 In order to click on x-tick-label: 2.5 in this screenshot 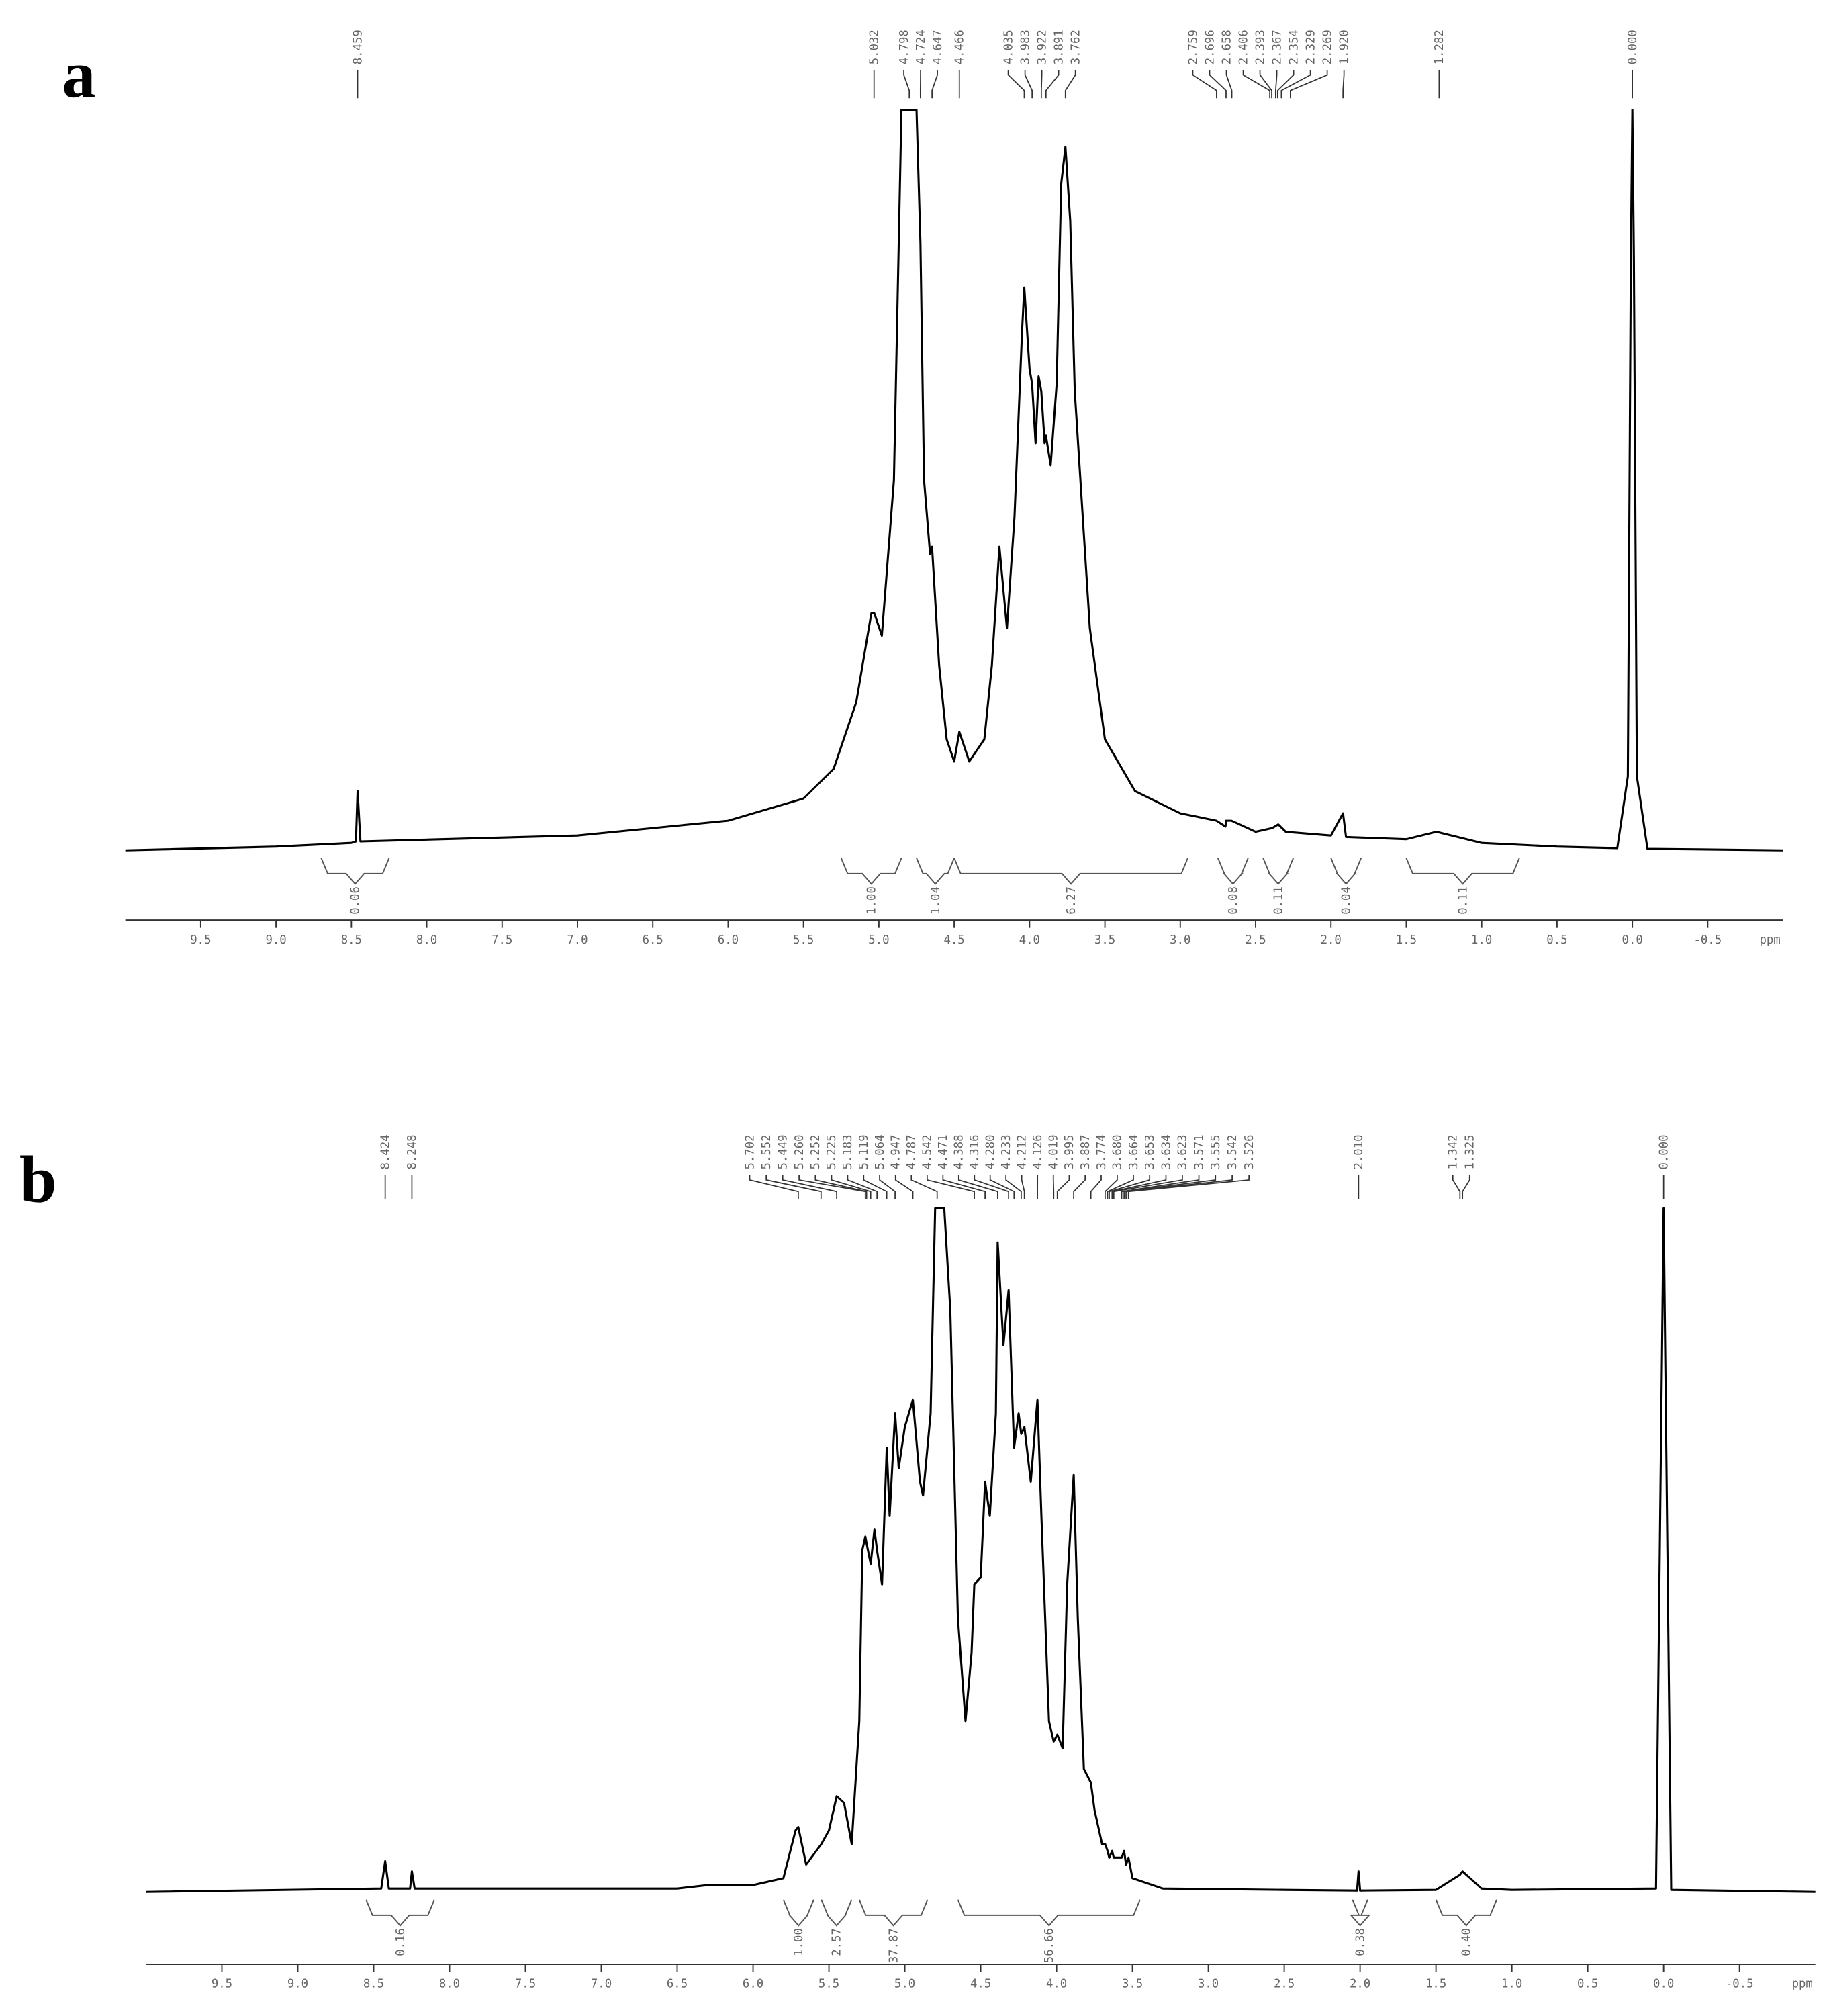, I will do `click(1285, 1984)`.